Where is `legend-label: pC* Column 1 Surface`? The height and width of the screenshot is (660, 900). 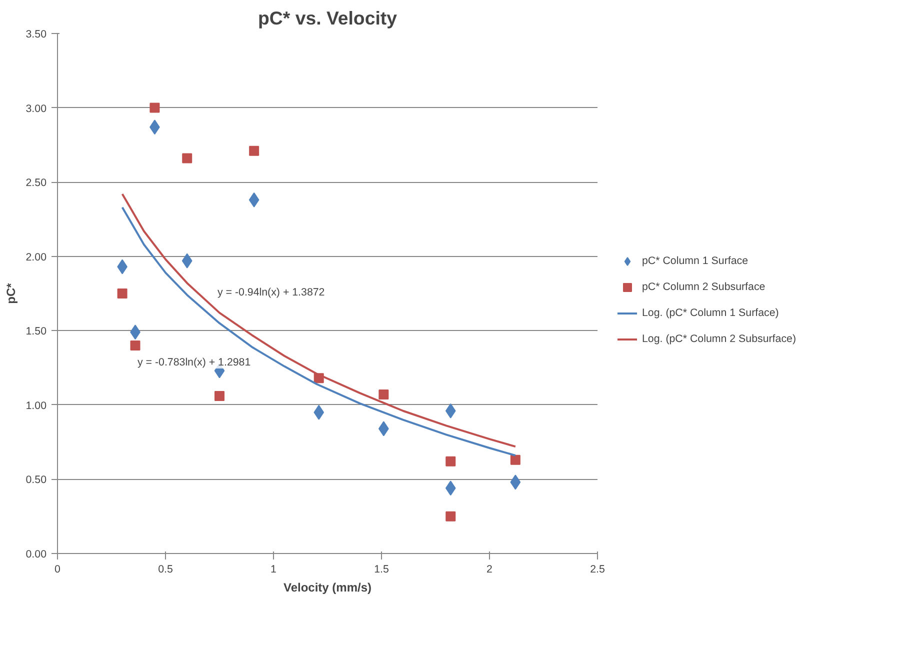 legend-label: pC* Column 1 Surface is located at coordinates (695, 260).